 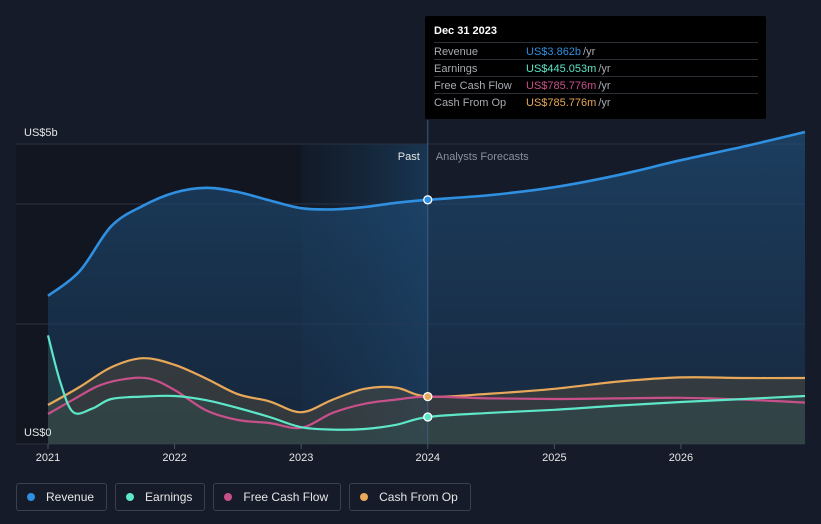 I want to click on x-tick-label: 2025, so click(x=554, y=458).